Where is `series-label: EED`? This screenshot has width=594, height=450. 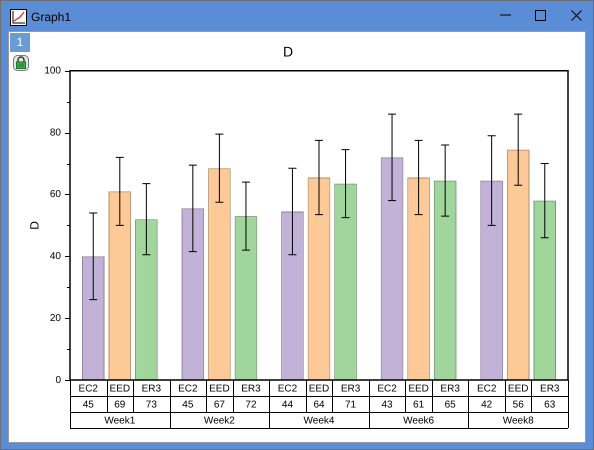
series-label: EED is located at coordinates (120, 388).